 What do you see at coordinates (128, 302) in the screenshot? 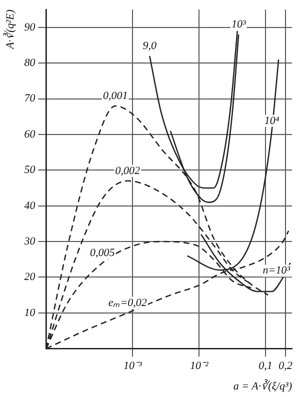
I see `annotation: eₘ=0,02` at bounding box center [128, 302].